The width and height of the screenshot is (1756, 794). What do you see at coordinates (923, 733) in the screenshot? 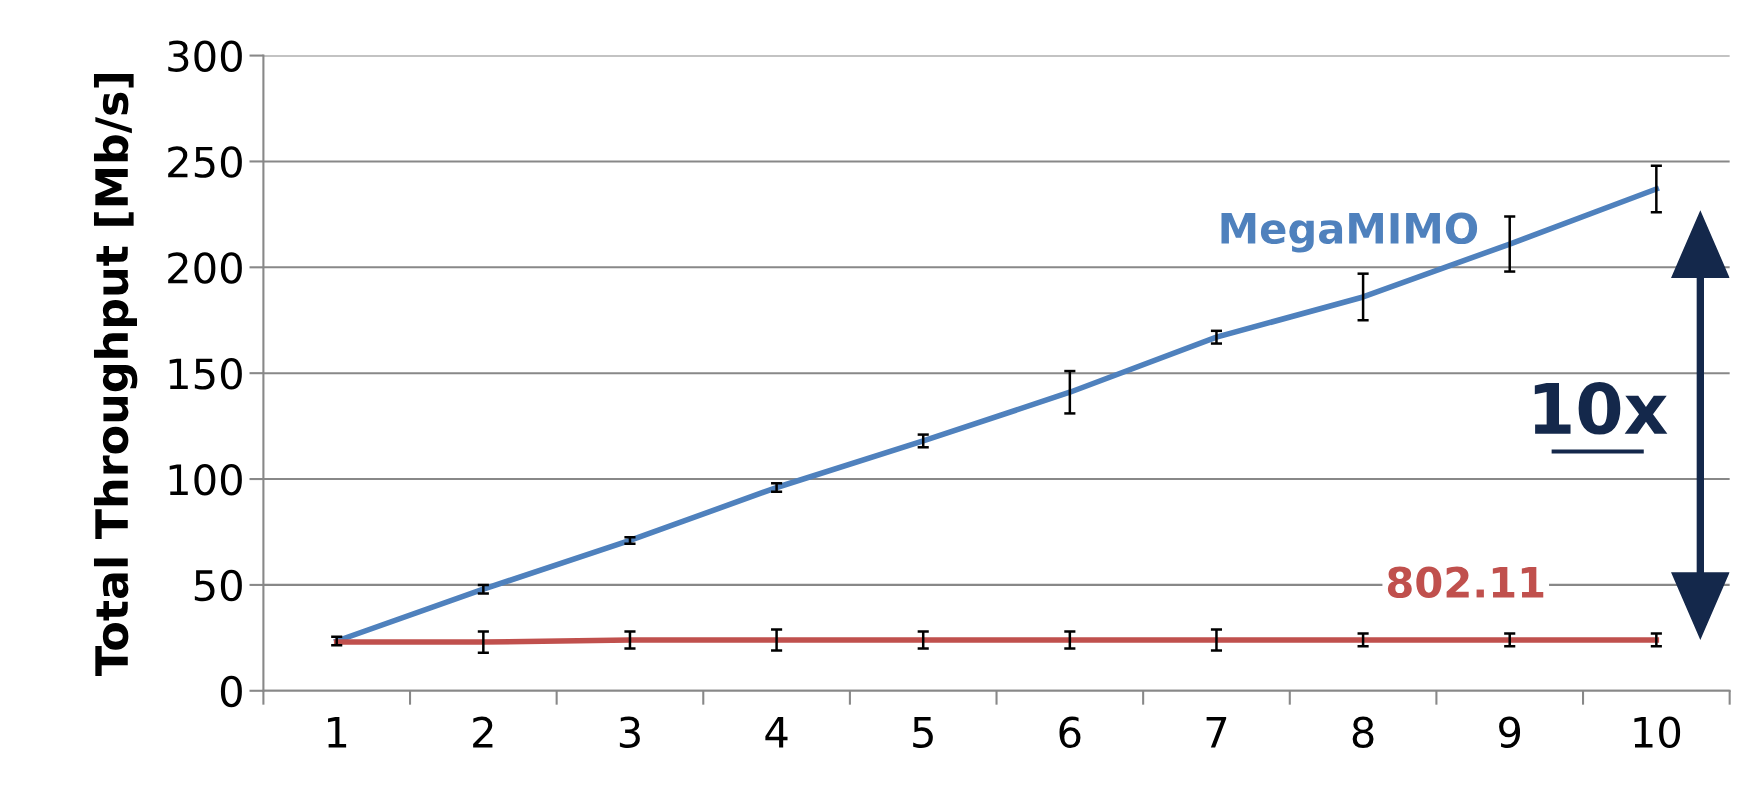
I see `x-tick-label: 5` at bounding box center [923, 733].